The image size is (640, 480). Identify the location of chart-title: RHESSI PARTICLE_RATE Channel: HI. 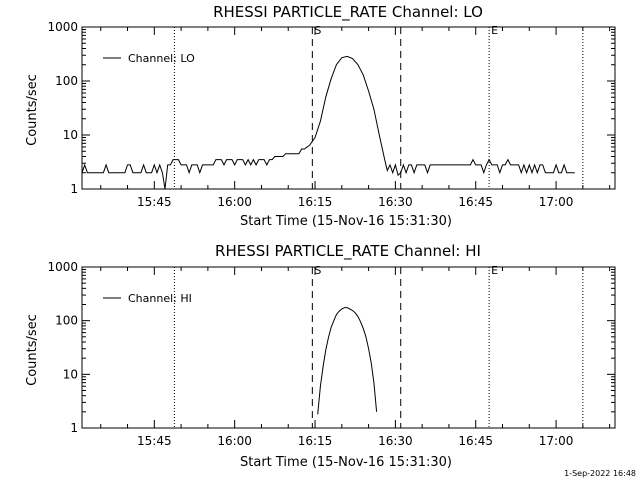
(348, 251).